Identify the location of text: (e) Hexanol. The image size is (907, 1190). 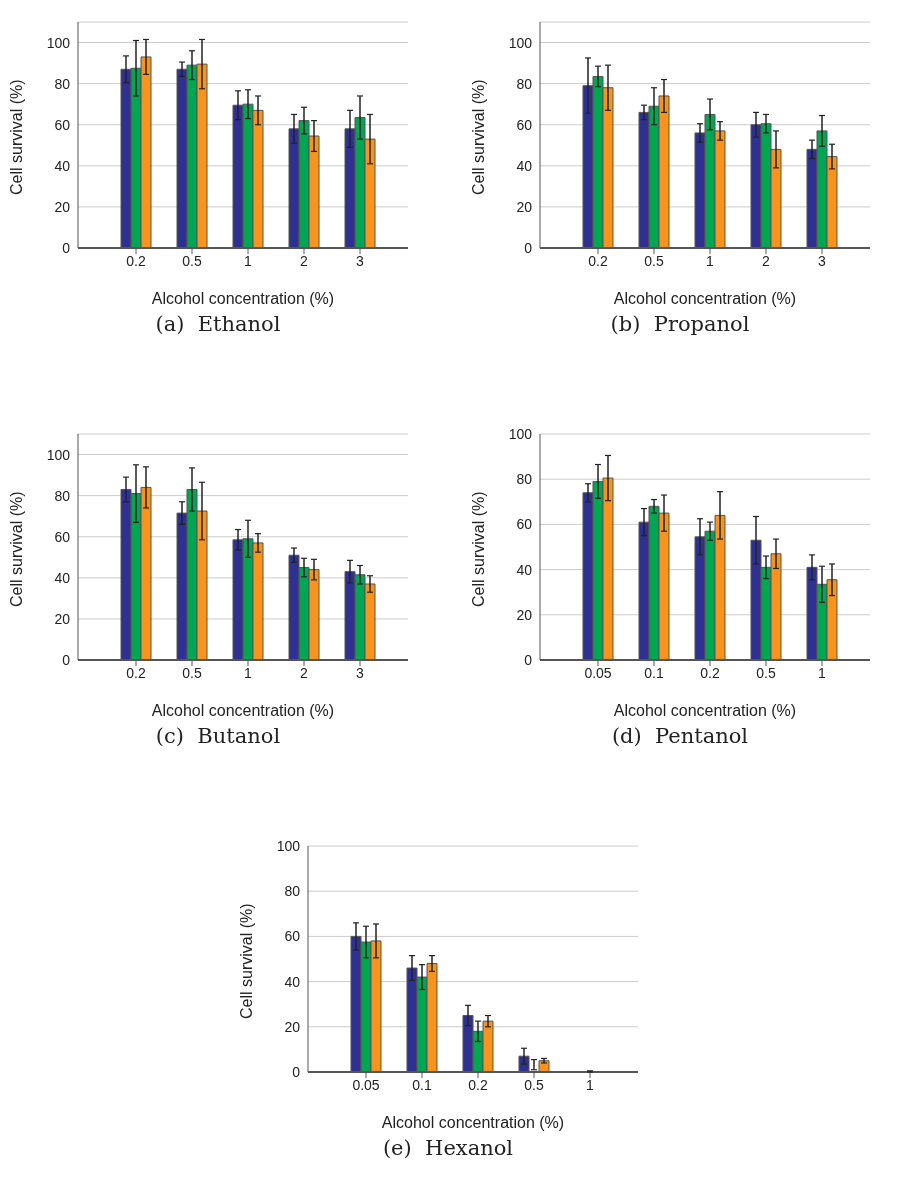
(448, 1148).